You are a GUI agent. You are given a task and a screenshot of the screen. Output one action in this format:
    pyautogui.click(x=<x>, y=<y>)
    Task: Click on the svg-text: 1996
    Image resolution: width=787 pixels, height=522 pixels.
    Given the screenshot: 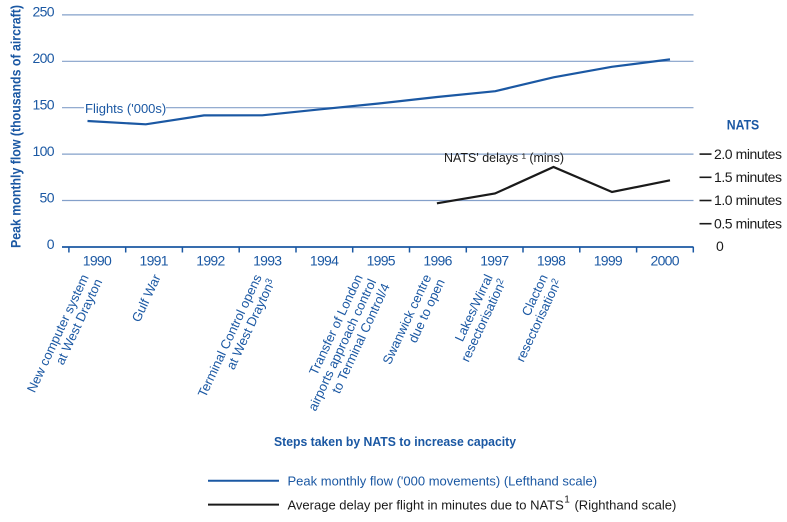 What is the action you would take?
    pyautogui.click(x=437, y=261)
    